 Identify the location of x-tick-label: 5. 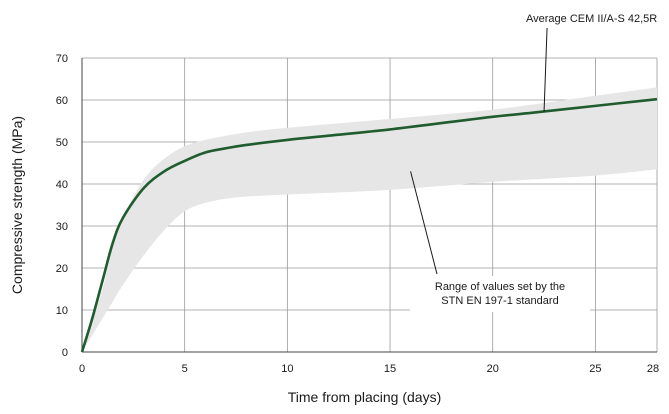
(185, 369).